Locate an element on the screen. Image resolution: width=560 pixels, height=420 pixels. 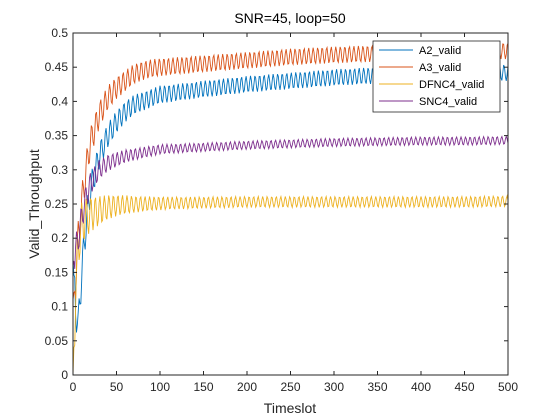
y-tick-label: 0.15 is located at coordinates (57, 272).